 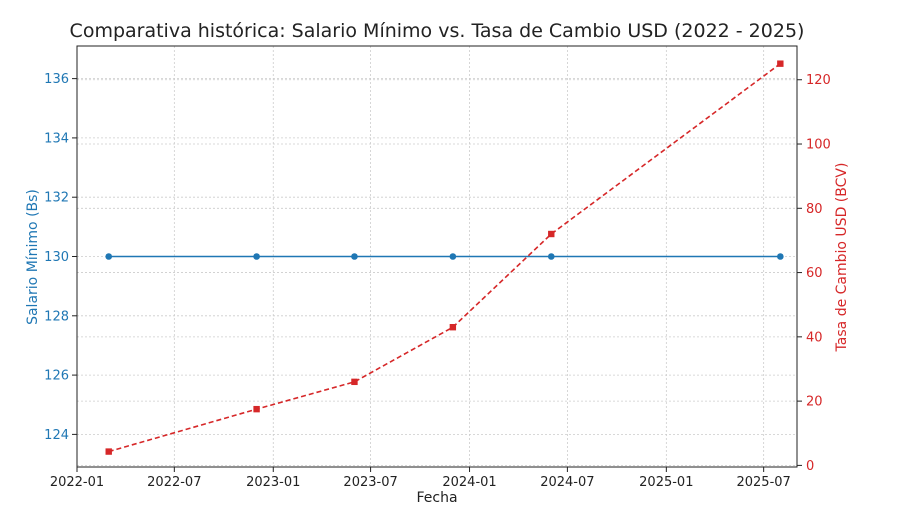 I want to click on x-tick-label: 2024-01, so click(x=469, y=482).